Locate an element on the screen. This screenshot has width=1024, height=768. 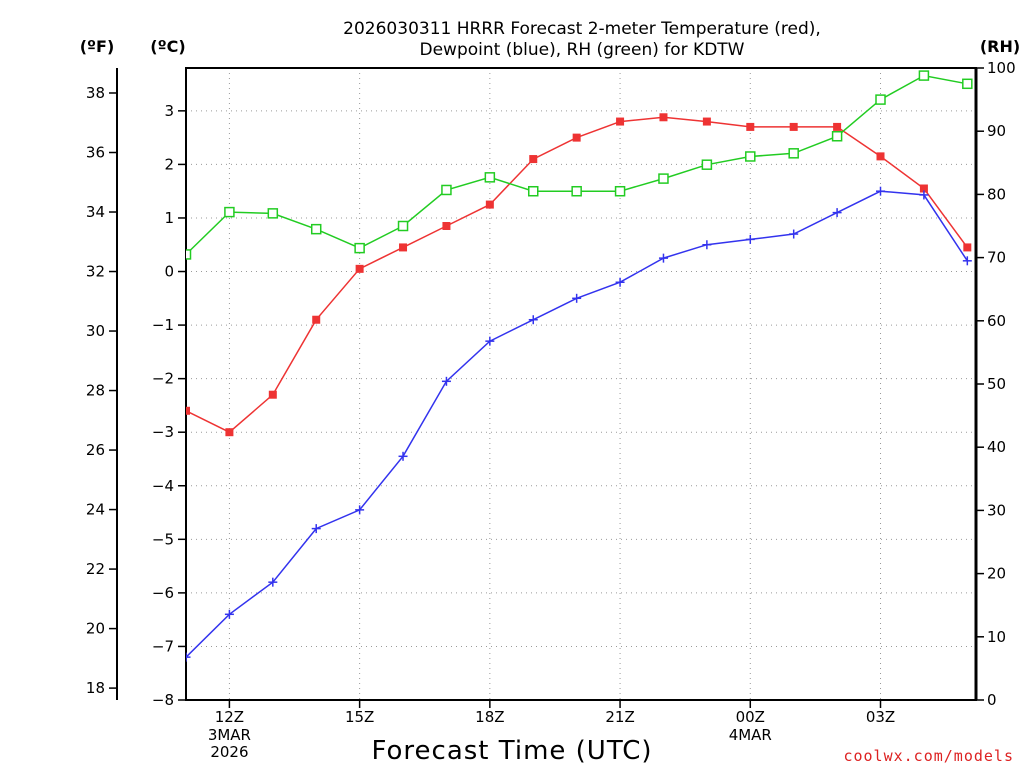
fahrenheit-tick-label: 20 is located at coordinates (95, 629).